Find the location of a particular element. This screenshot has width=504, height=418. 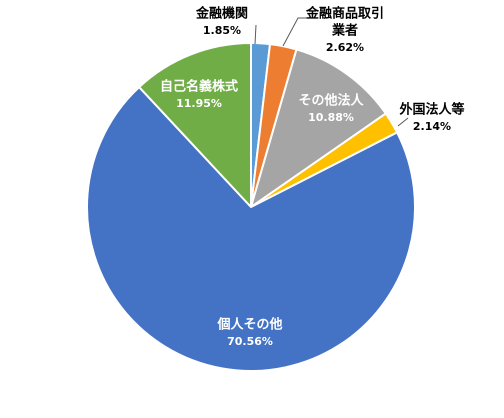

slice-name-3: 外国法人等 is located at coordinates (431, 110).